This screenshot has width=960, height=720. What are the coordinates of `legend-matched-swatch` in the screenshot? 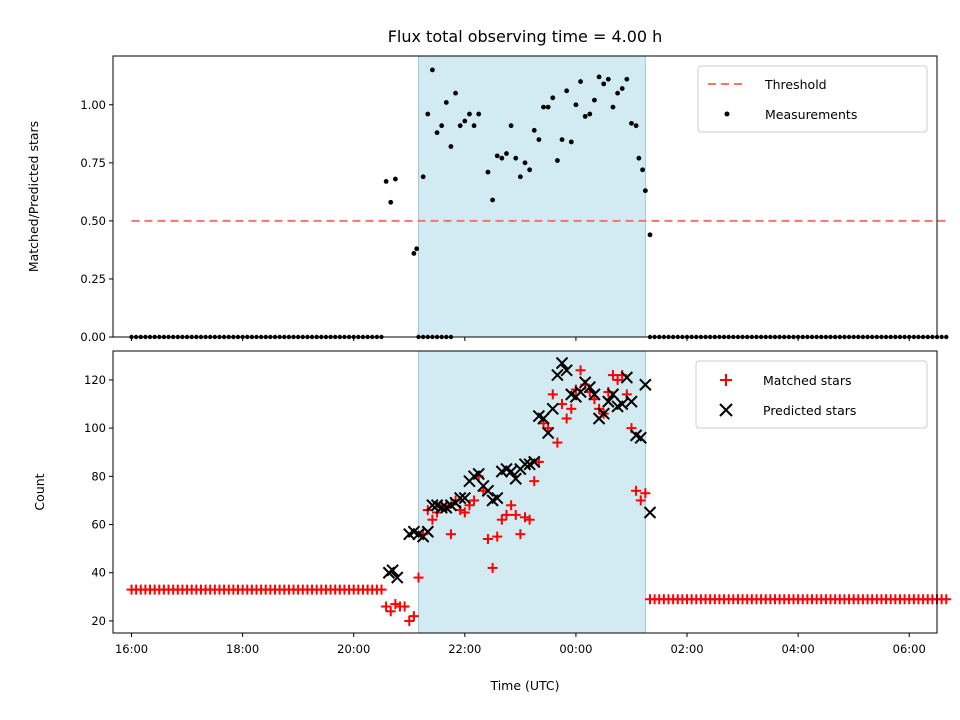 It's located at (726, 380).